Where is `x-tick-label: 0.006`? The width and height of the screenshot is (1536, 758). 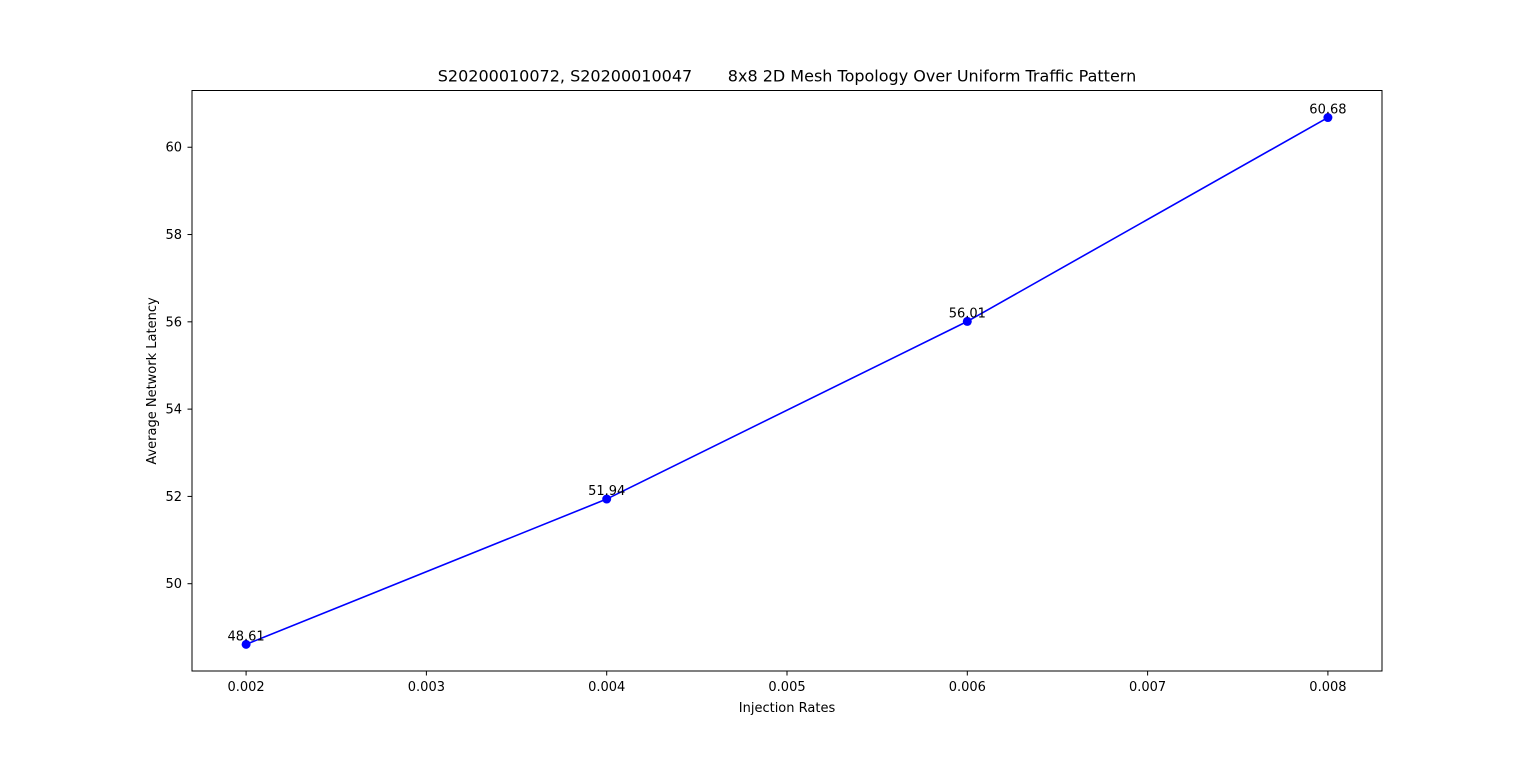 x-tick-label: 0.006 is located at coordinates (967, 687).